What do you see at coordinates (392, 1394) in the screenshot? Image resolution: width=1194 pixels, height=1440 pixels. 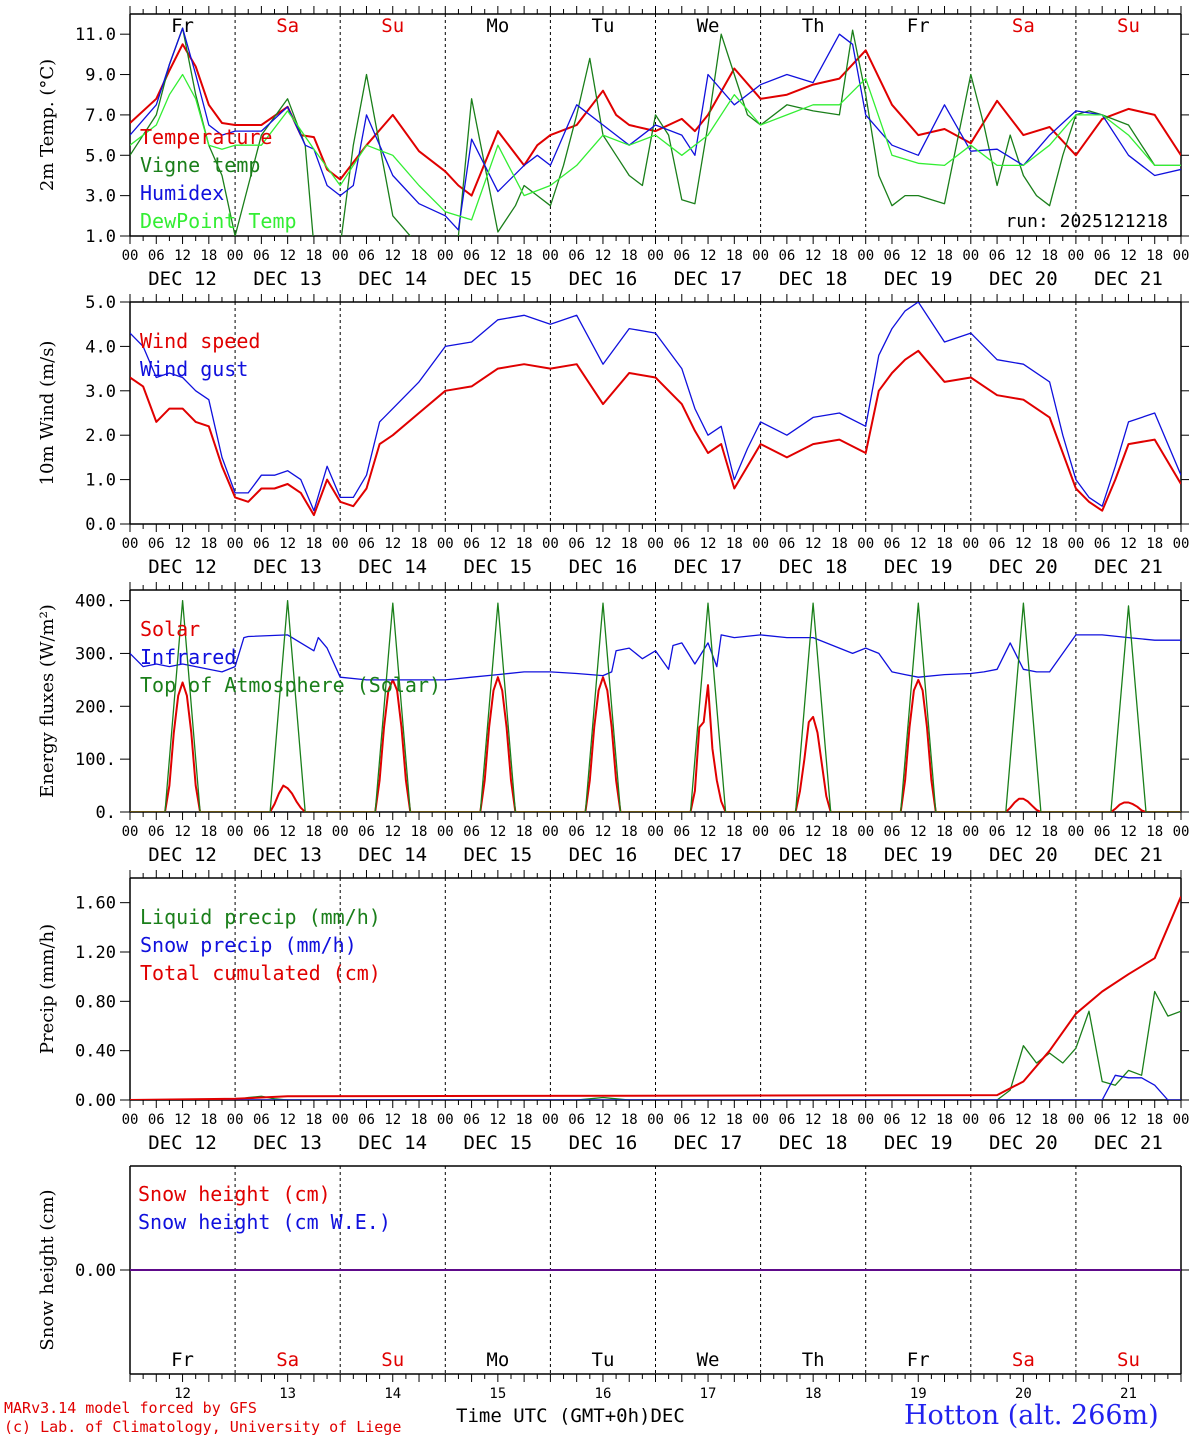 I see `x-day-number: 14` at bounding box center [392, 1394].